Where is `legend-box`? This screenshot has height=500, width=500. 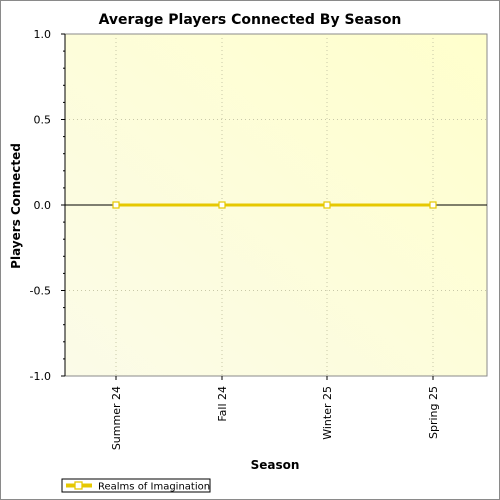 legend-box is located at coordinates (136, 485).